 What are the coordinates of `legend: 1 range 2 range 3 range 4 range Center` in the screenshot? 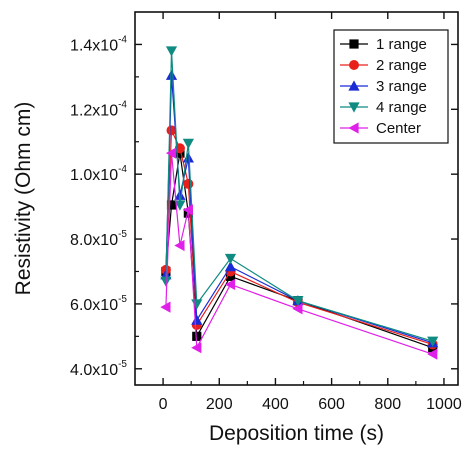 It's located at (391, 86).